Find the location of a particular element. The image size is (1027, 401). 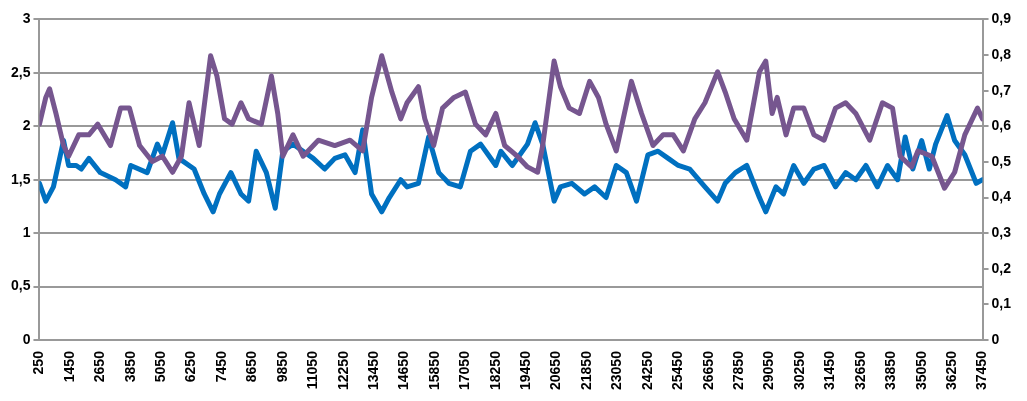

x-tick-label: 27850 is located at coordinates (738, 370).